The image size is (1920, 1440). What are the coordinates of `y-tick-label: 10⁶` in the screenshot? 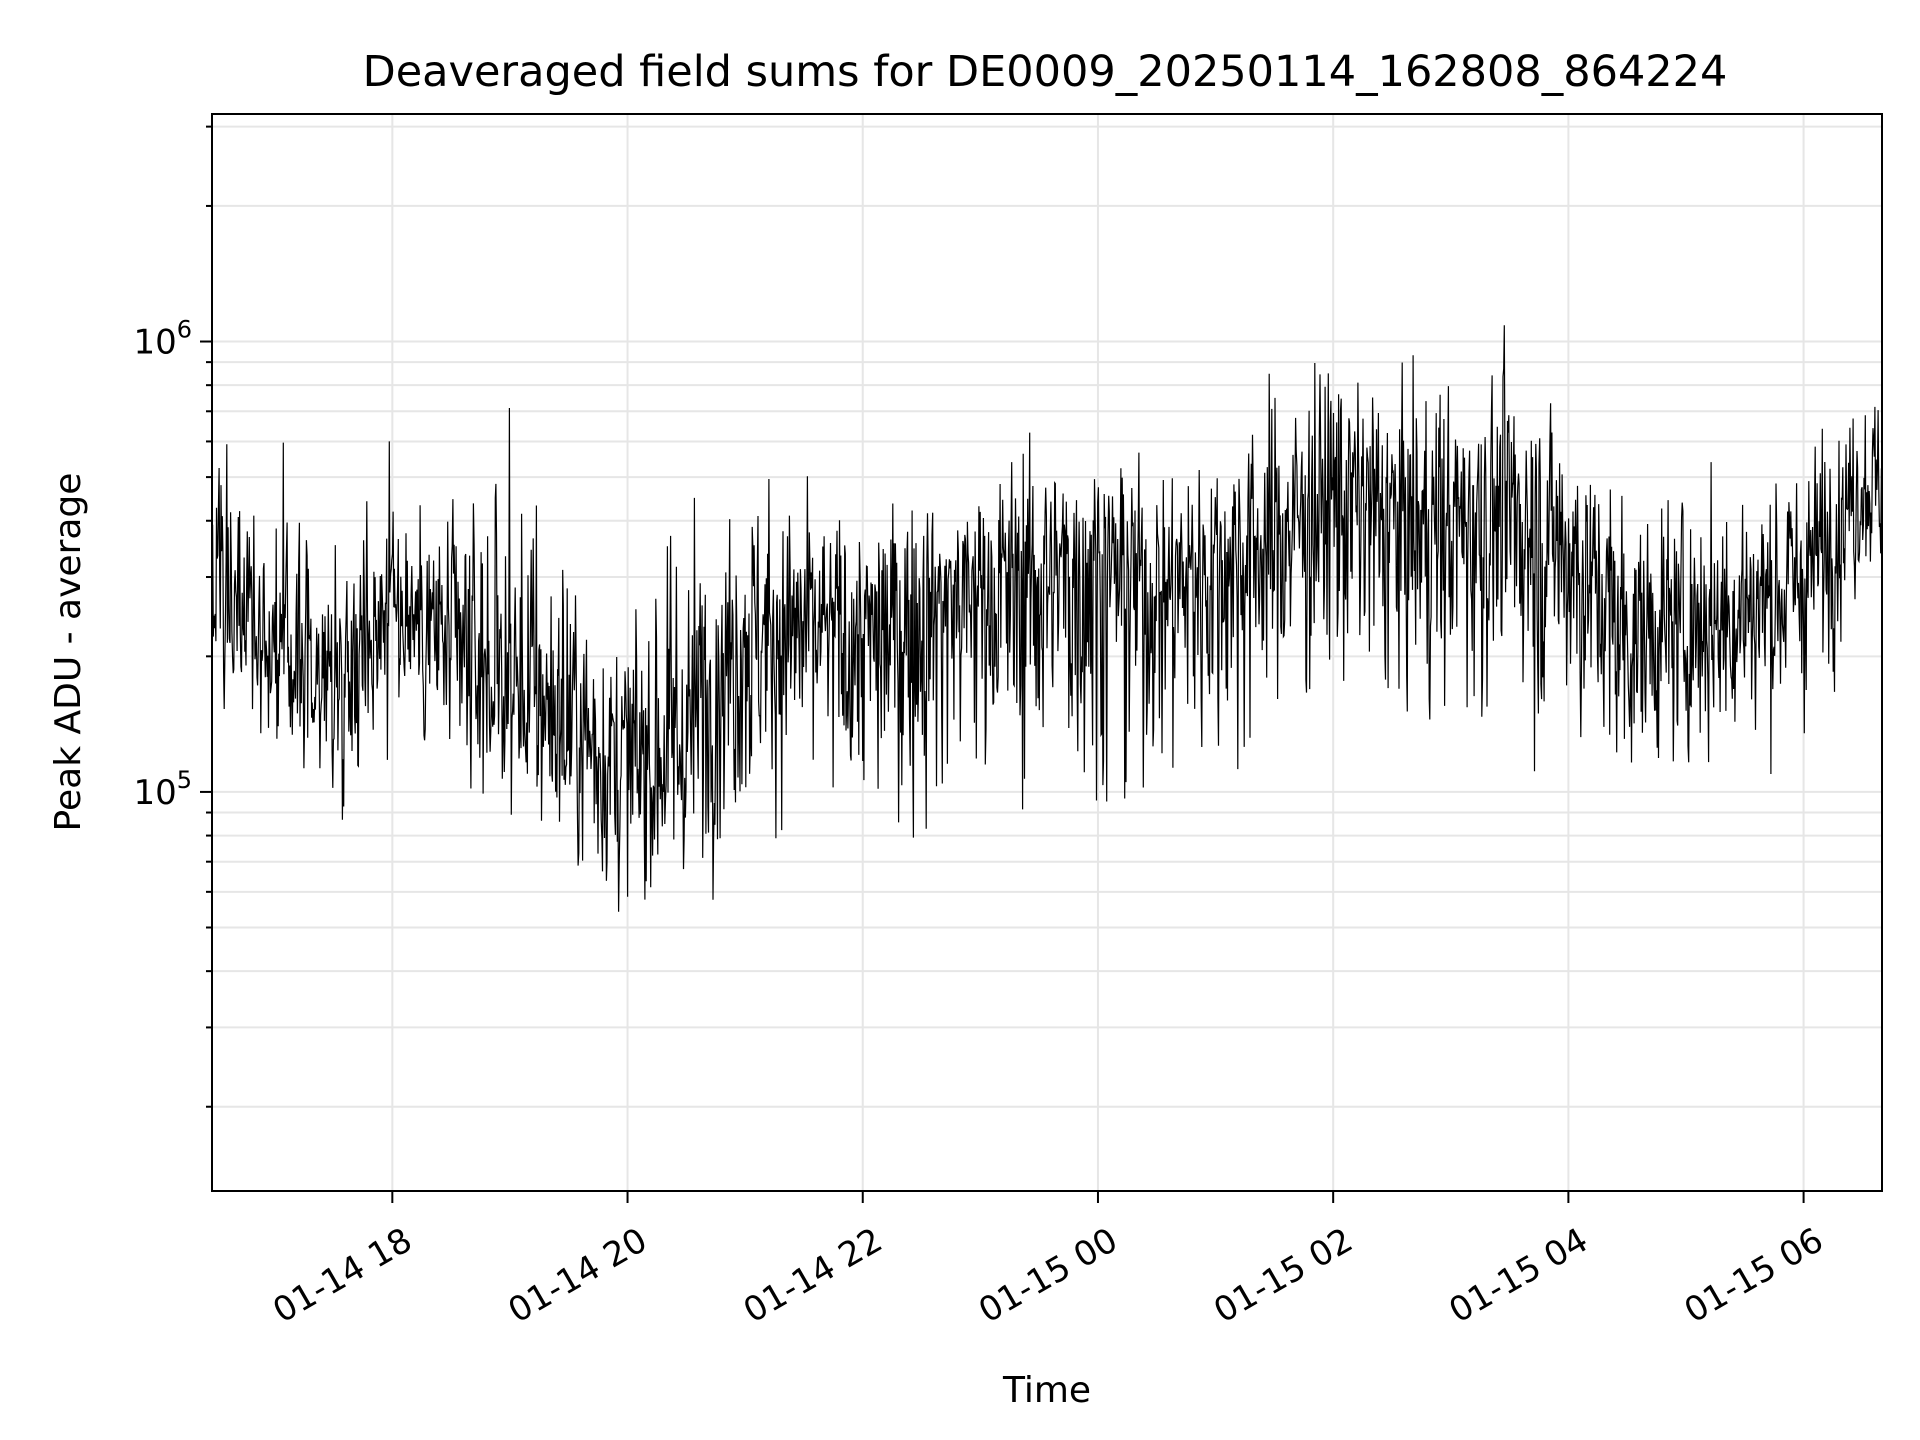 It's located at (162, 339).